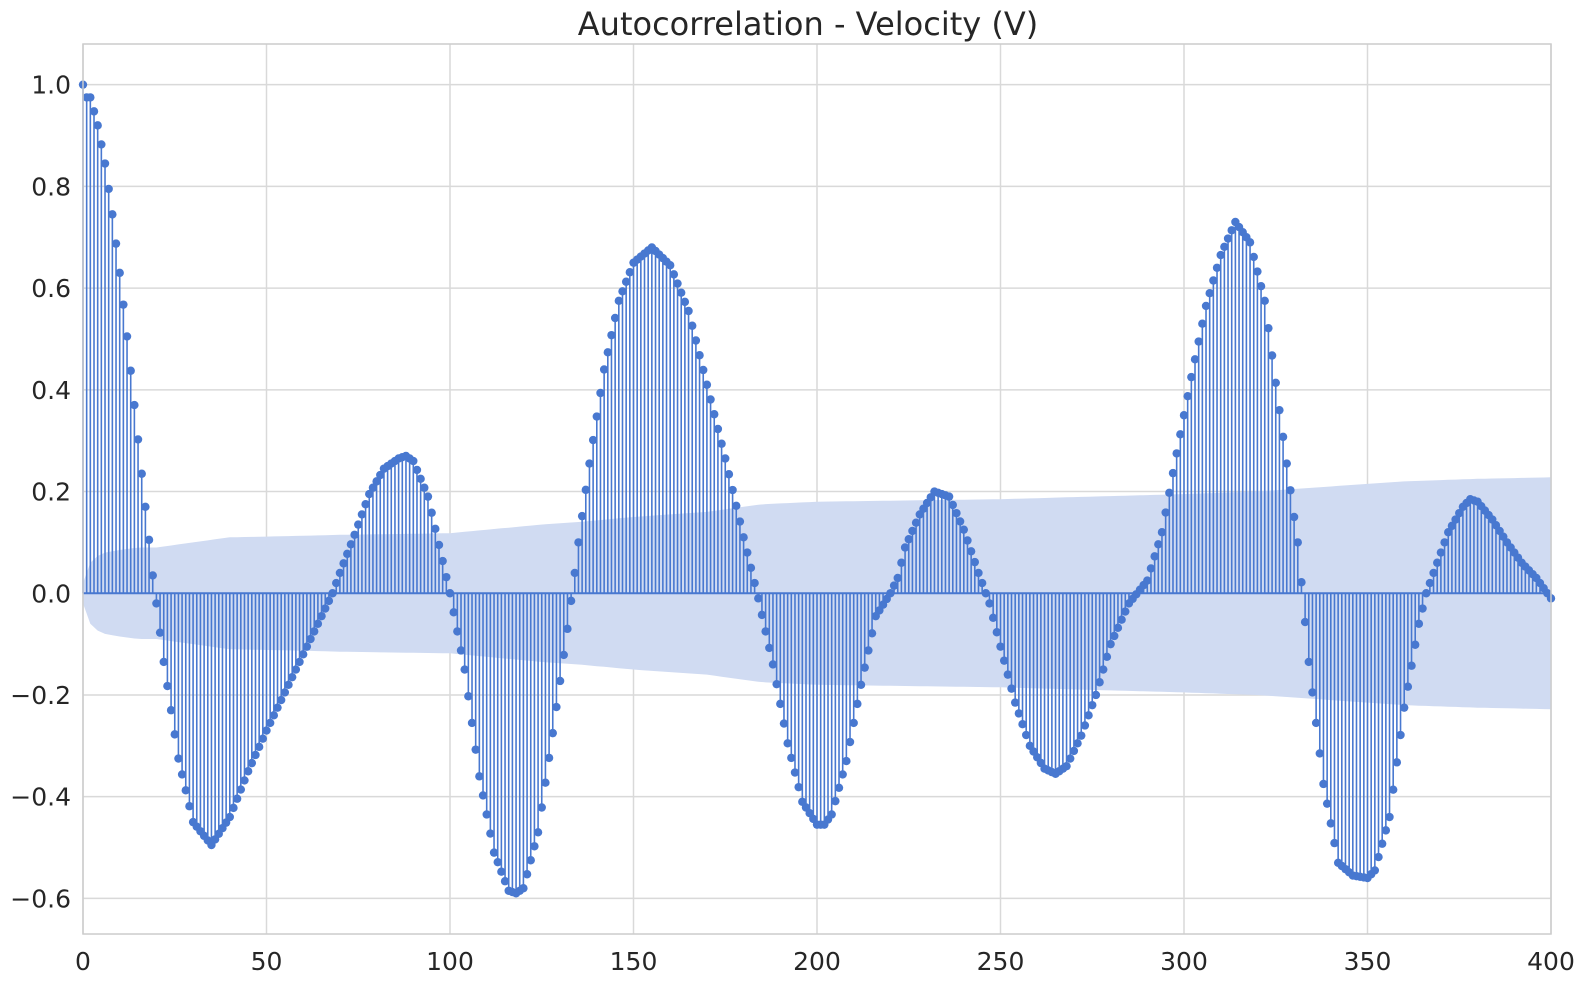  What do you see at coordinates (1184, 961) in the screenshot?
I see `x-tick-label: 300` at bounding box center [1184, 961].